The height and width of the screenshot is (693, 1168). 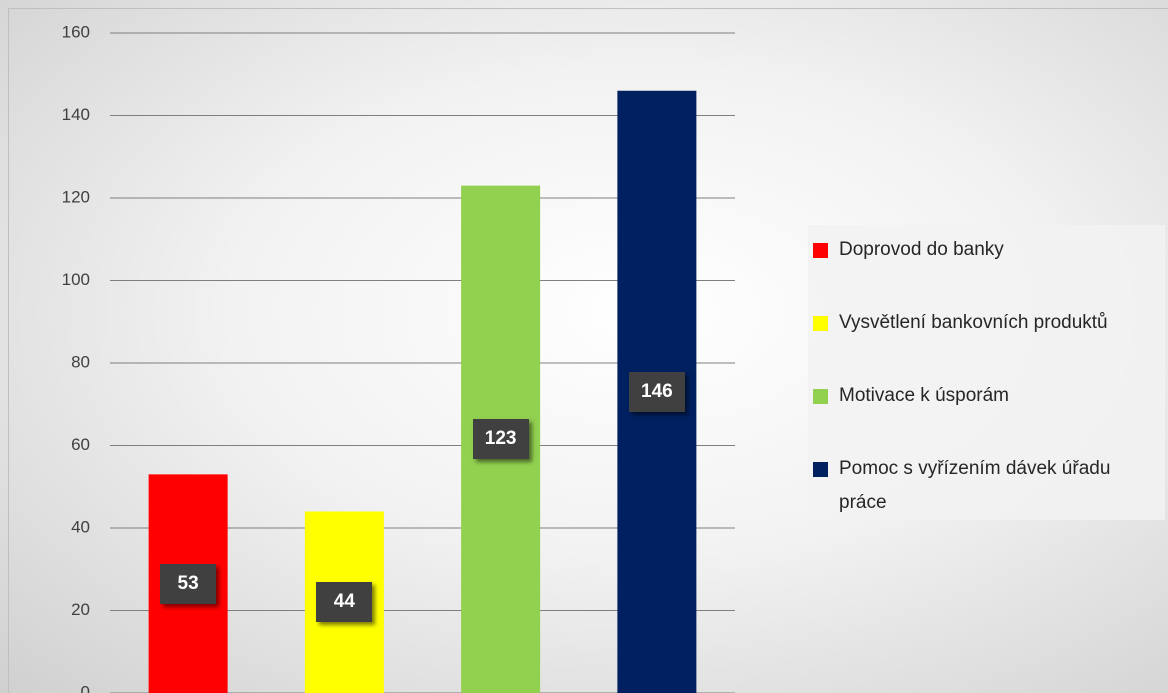 What do you see at coordinates (80, 361) in the screenshot?
I see `y-tick-label: 80` at bounding box center [80, 361].